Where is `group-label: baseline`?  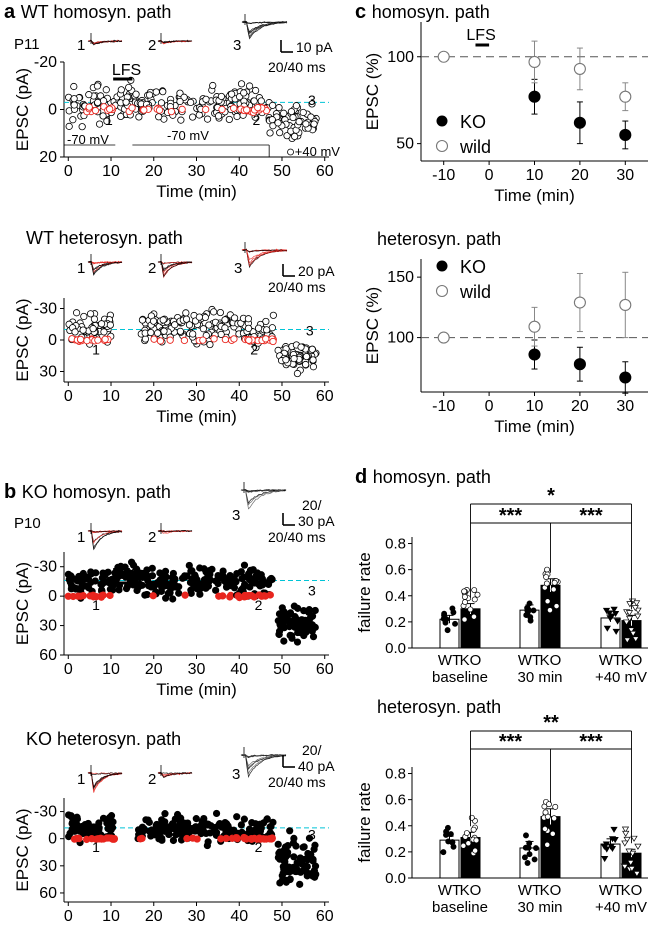 group-label: baseline is located at coordinates (460, 677).